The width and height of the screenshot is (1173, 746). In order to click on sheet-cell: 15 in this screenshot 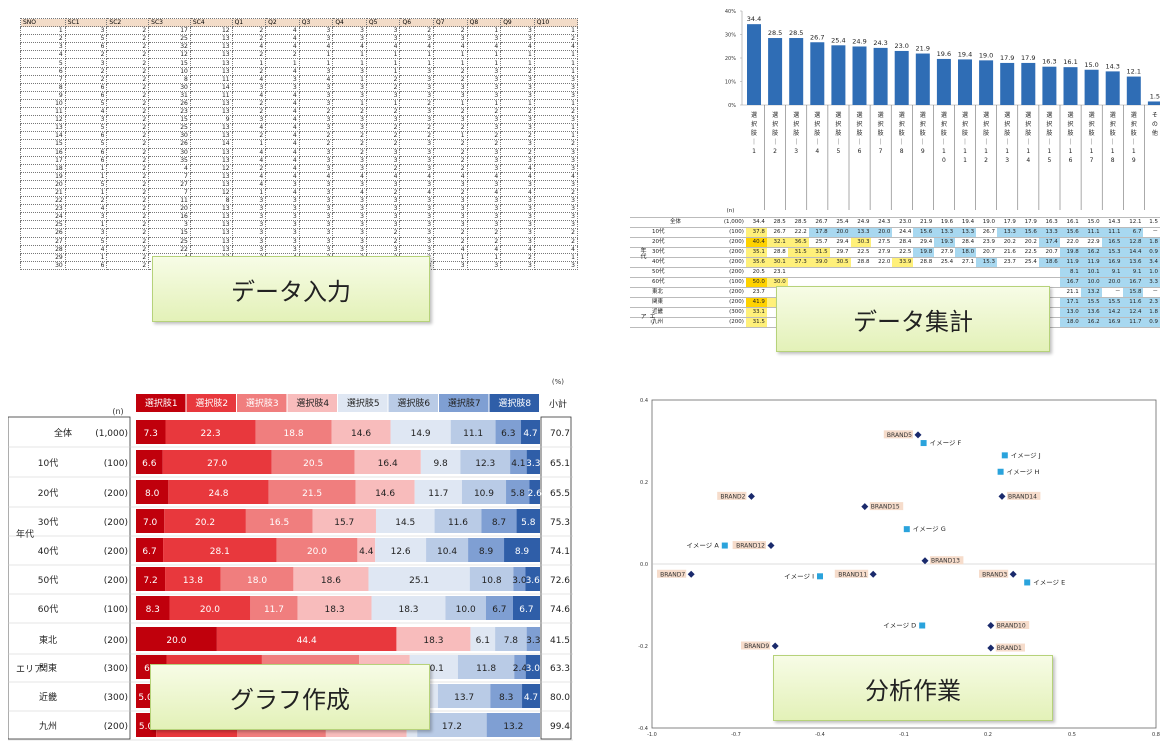, I will do `click(169, 120)`.